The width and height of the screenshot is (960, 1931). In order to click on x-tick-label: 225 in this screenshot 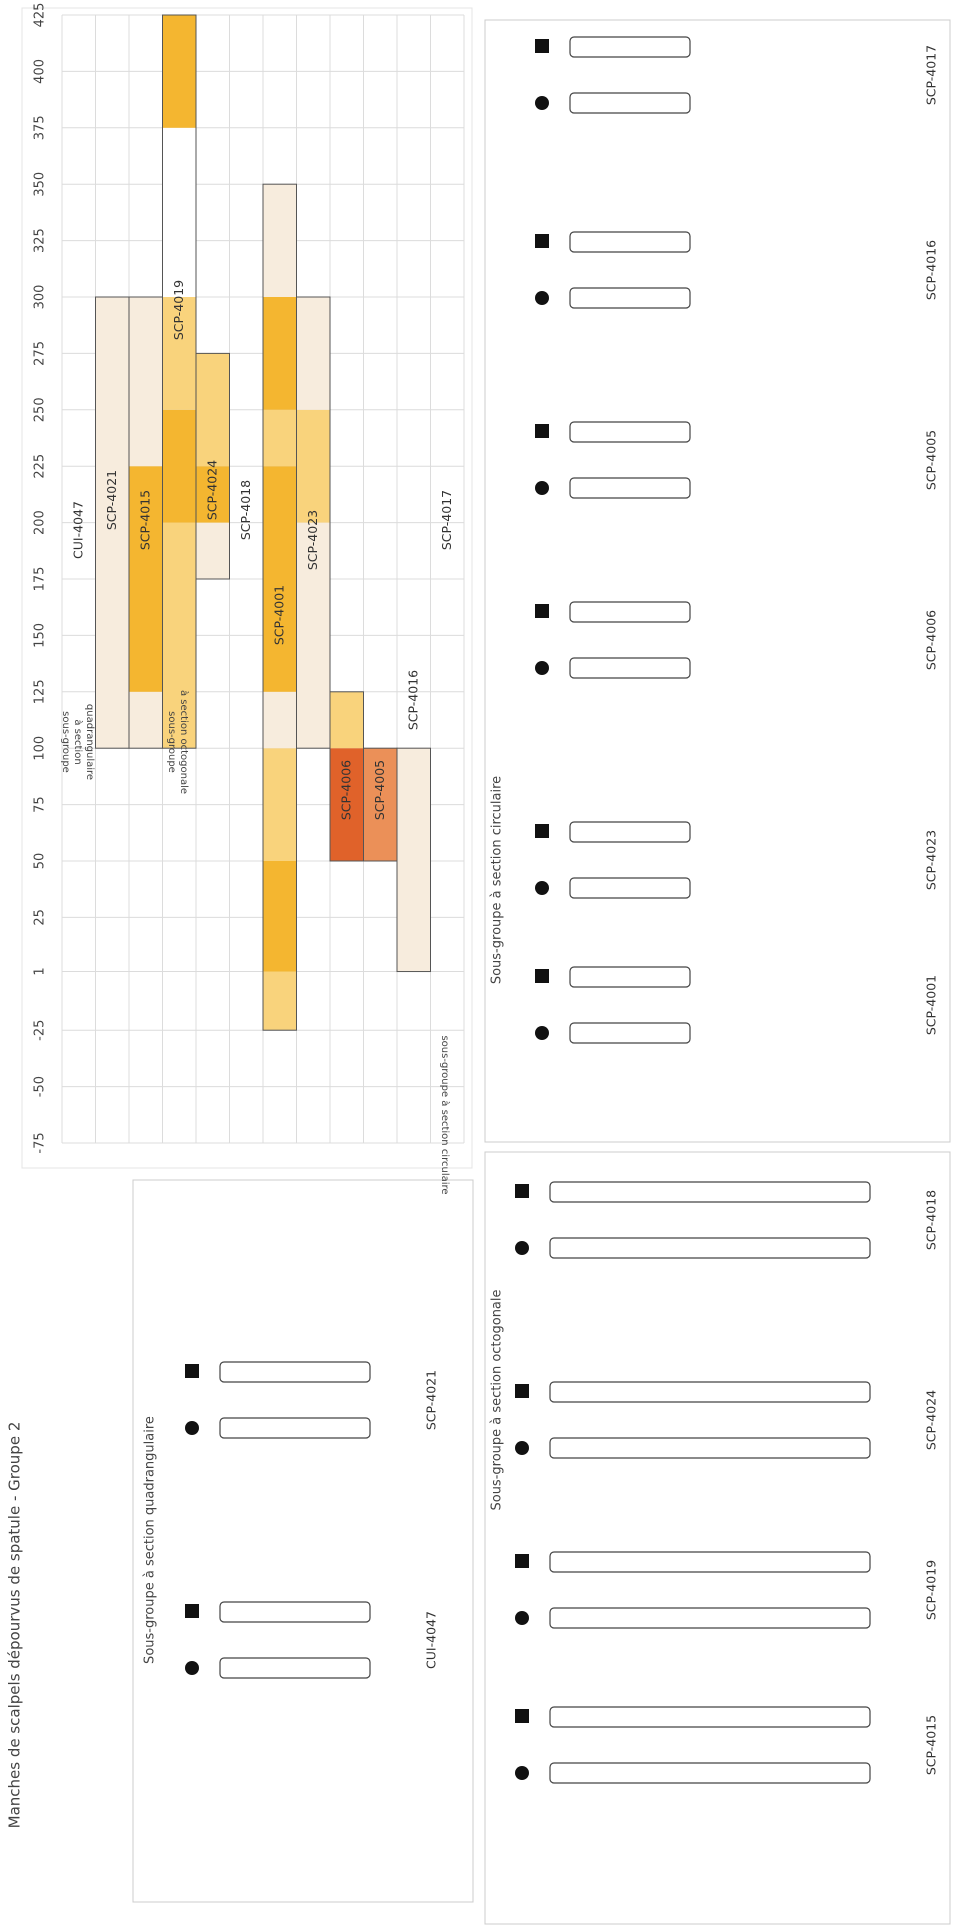, I will do `click(40, 466)`.